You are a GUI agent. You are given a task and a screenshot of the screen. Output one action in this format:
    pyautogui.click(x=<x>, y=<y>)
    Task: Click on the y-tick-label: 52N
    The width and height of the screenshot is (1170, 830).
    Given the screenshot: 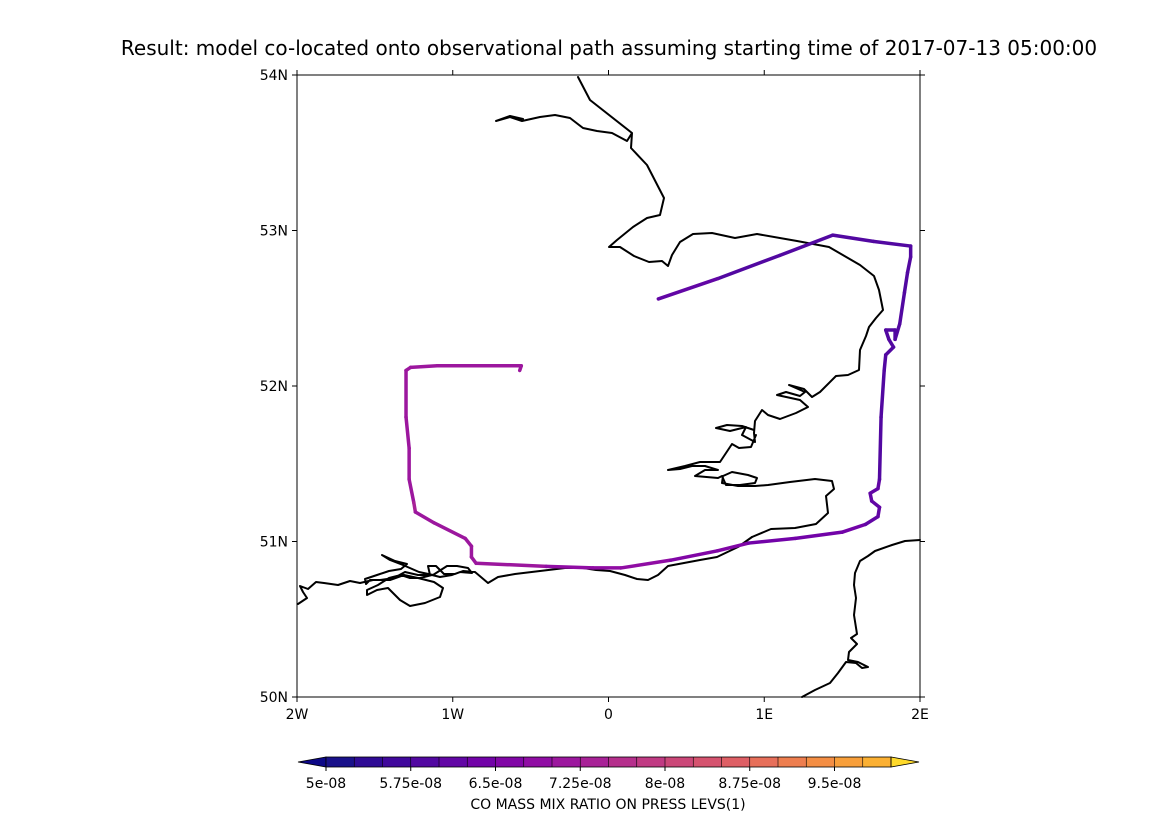 What is the action you would take?
    pyautogui.click(x=274, y=387)
    